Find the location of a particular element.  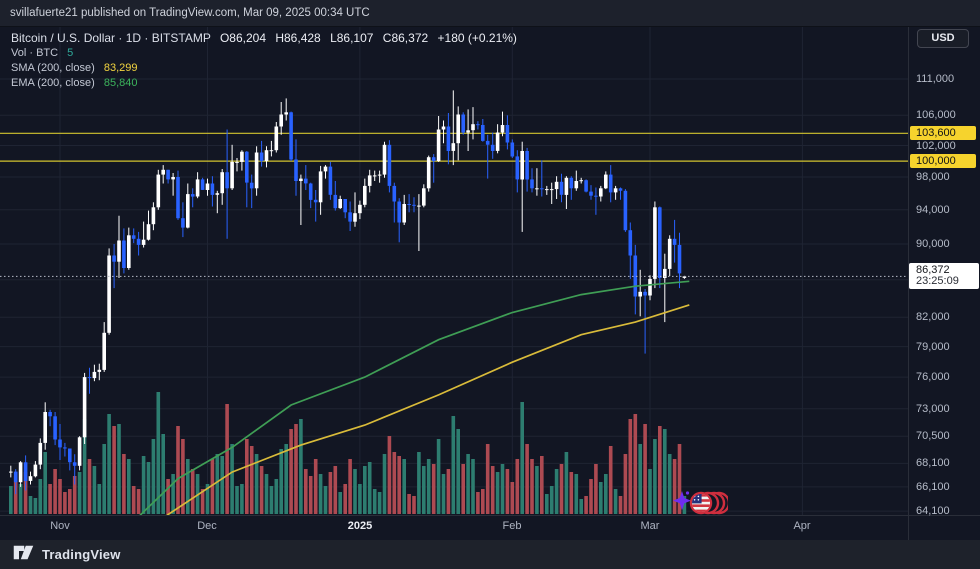

tradingview-brand-text: TradingView is located at coordinates (81, 554).